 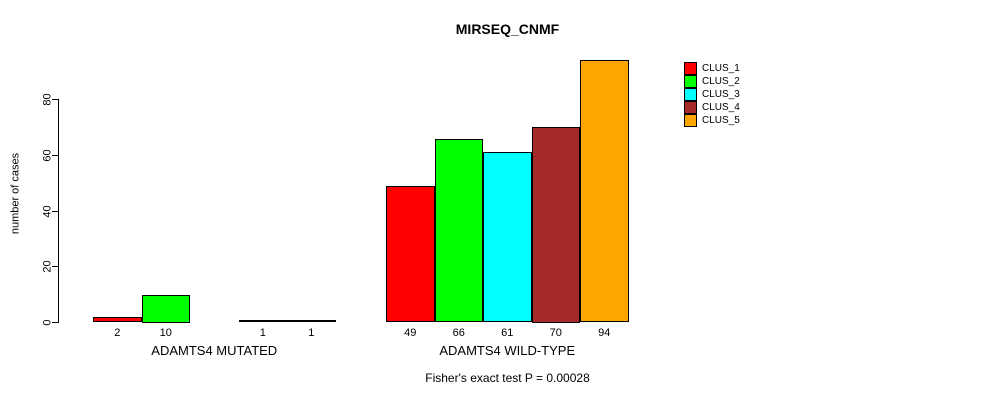 I want to click on y-tick-label: 40, so click(x=47, y=211).